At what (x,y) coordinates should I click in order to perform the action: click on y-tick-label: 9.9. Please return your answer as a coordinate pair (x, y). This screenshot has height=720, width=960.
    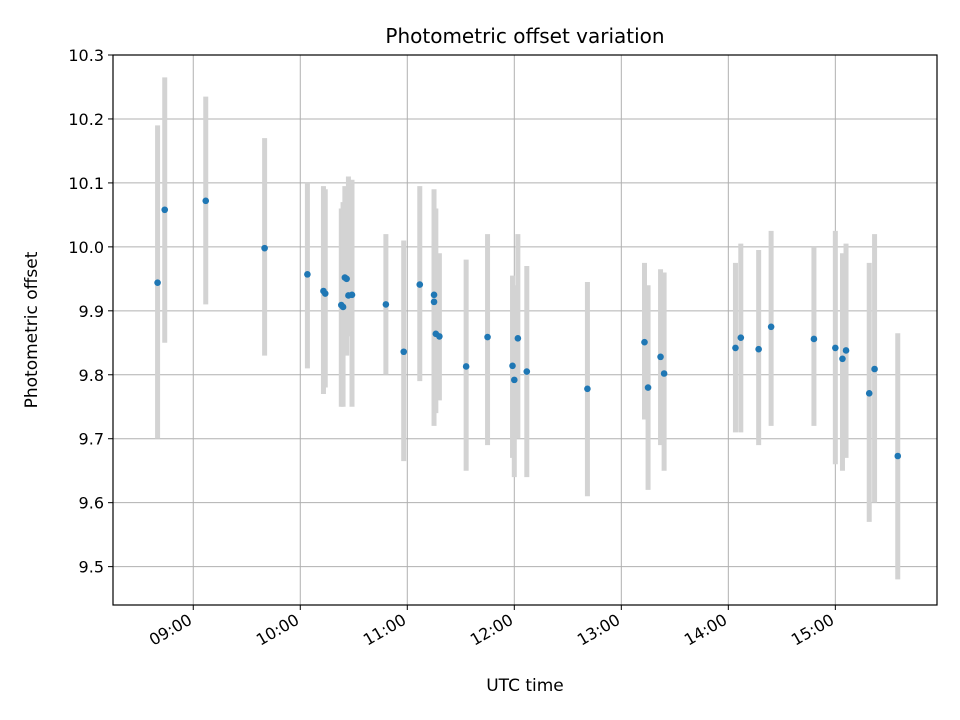
    Looking at the image, I should click on (91, 311).